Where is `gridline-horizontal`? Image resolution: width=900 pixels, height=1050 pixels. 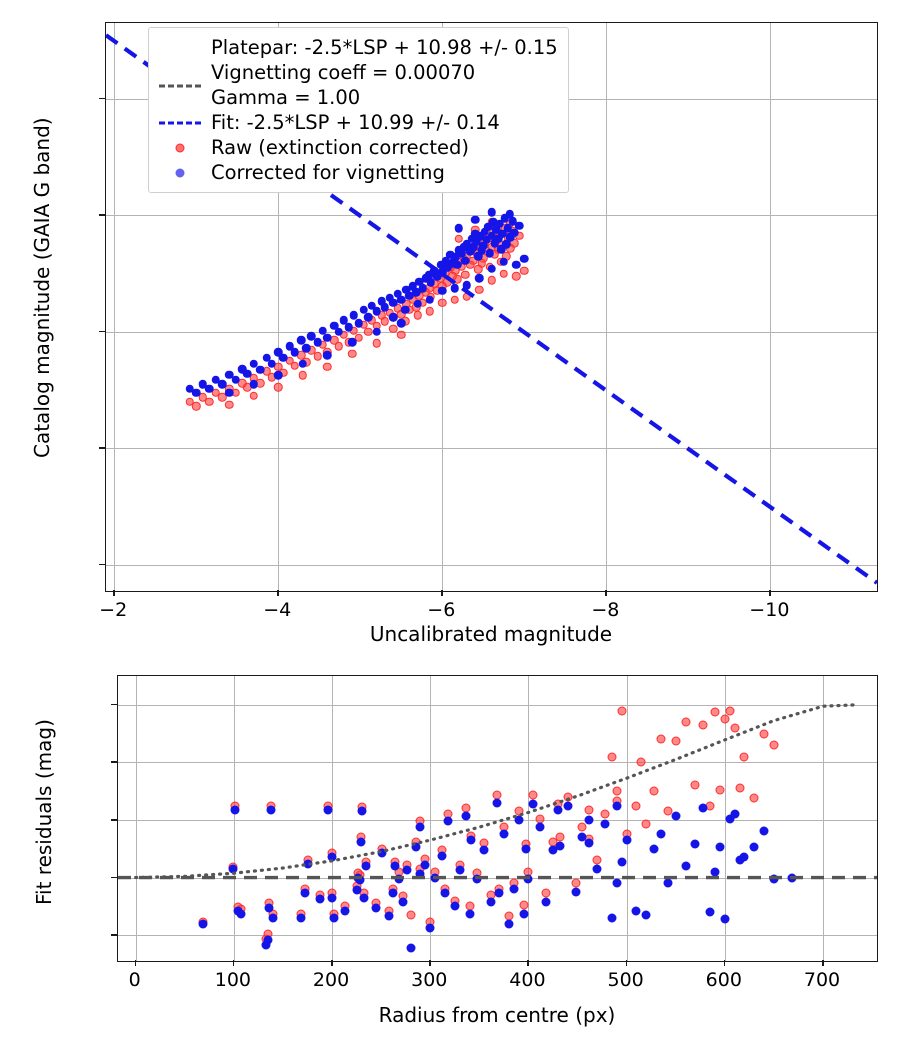
gridline-horizontal is located at coordinates (497, 820).